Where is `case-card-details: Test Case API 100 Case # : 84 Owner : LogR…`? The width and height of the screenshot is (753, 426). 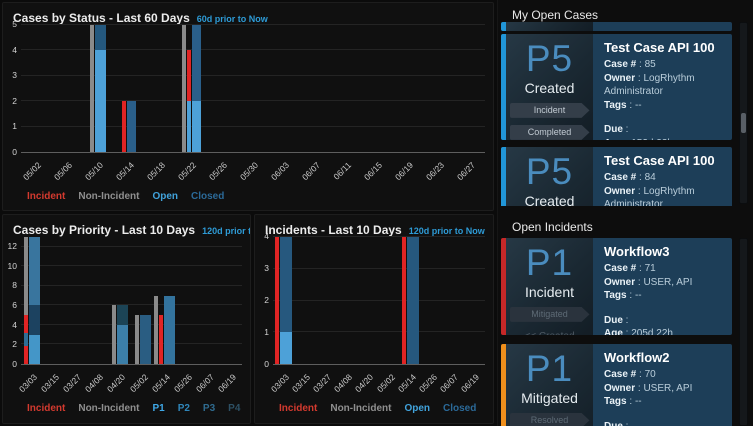 case-card-details: Test Case API 100 Case # : 84 Owner : LogR… is located at coordinates (662, 176).